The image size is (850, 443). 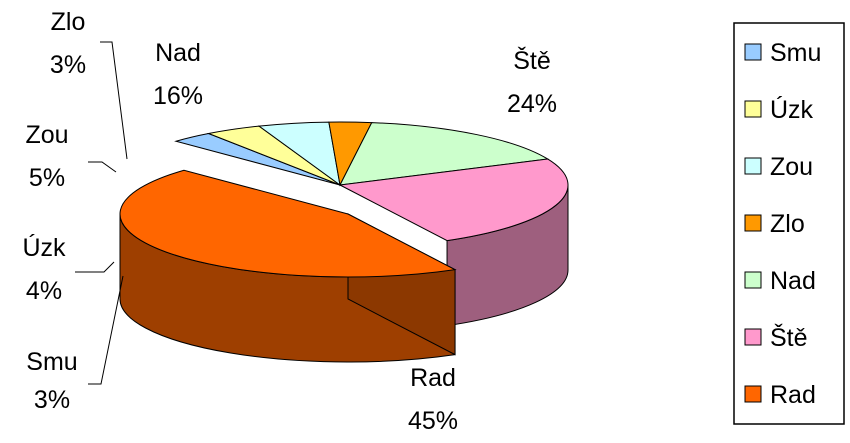 I want to click on legend-swatch-úzk, so click(x=753, y=109).